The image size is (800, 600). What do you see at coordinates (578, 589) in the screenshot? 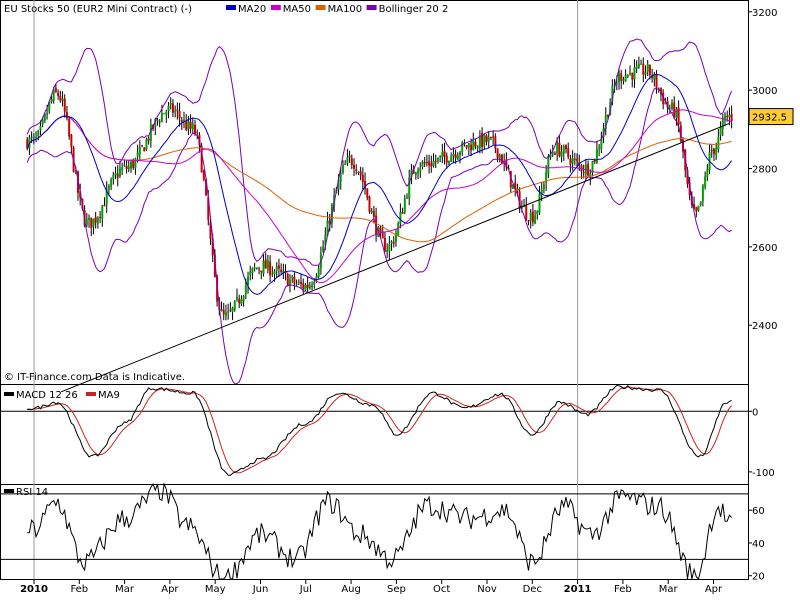
I see `x-tick-label: 2011` at bounding box center [578, 589].